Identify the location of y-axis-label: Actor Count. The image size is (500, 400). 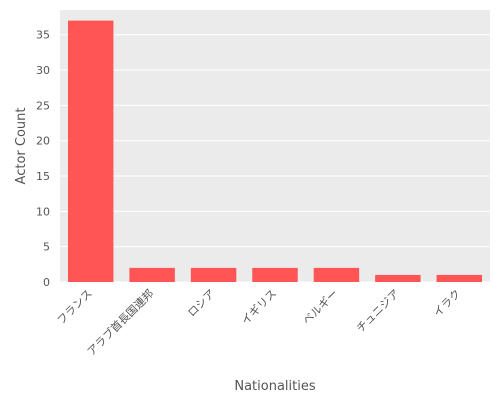
(21, 146).